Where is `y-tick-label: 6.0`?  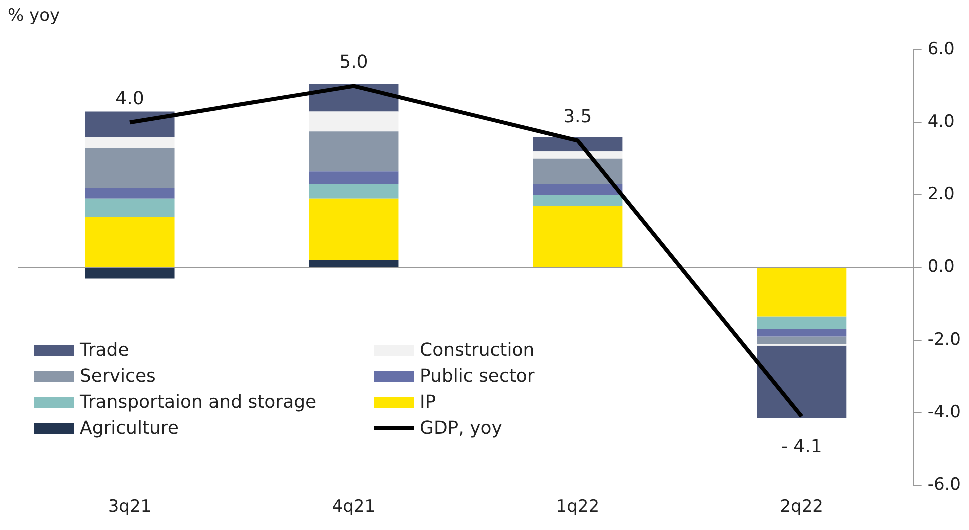
y-tick-label: 6.0 is located at coordinates (941, 49).